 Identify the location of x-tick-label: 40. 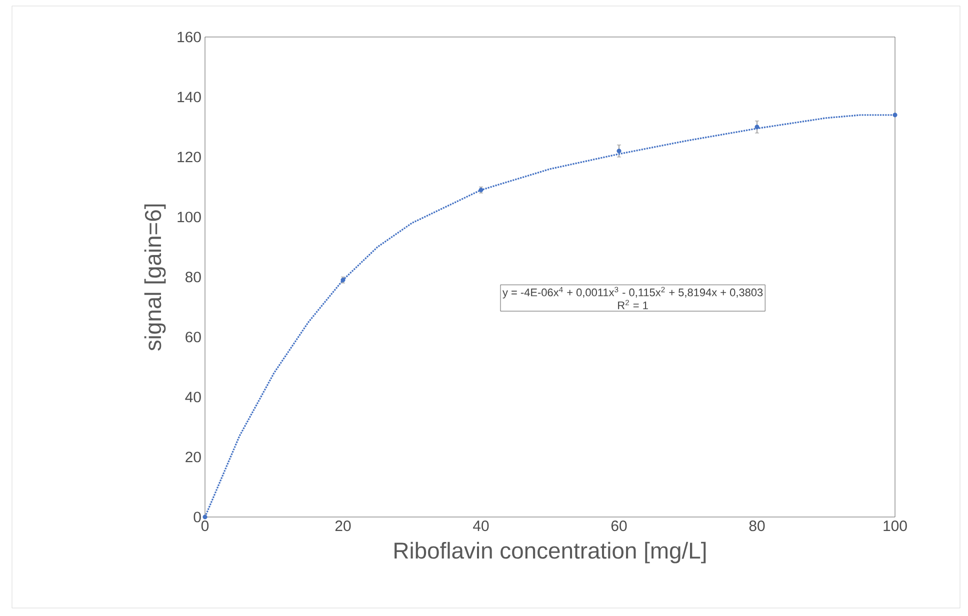
(481, 526).